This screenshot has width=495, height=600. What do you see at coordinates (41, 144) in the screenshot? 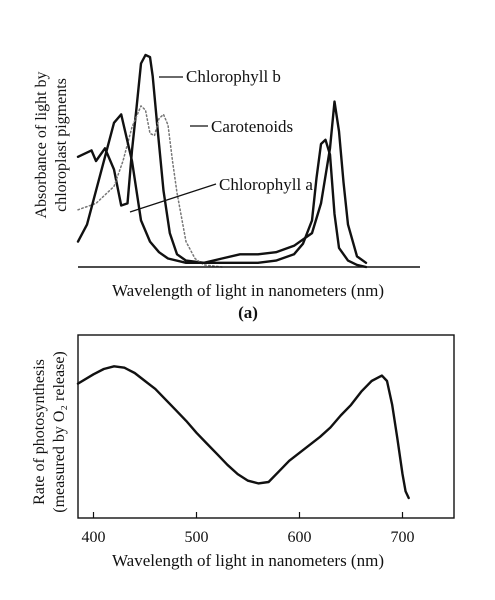
I see `absorption-y-axis-label-line1: Absorbance of light by` at bounding box center [41, 144].